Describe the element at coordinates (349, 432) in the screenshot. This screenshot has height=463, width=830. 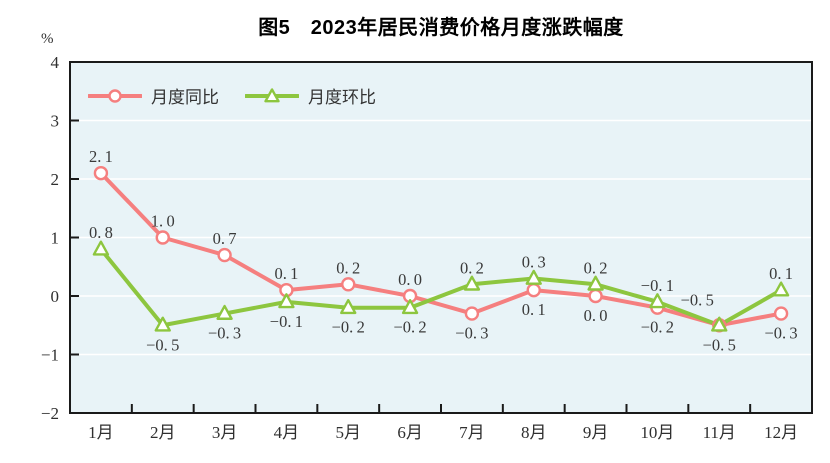
I see `svg-text: 5月` at that location.